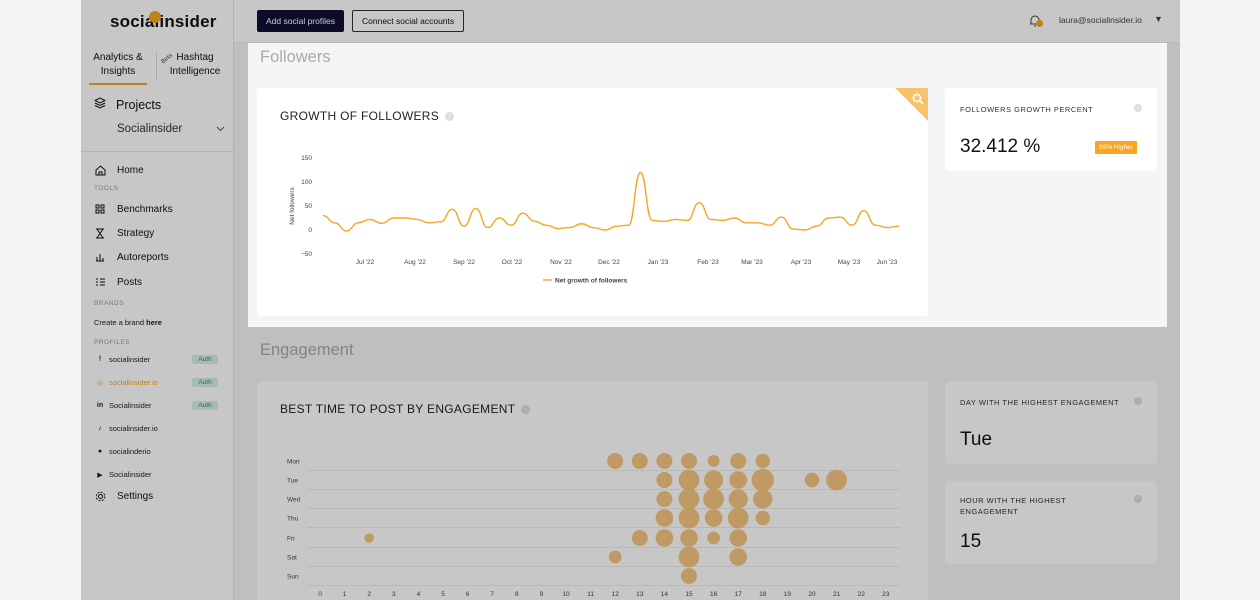  I want to click on sidebar-item-label: Settings, so click(135, 496).